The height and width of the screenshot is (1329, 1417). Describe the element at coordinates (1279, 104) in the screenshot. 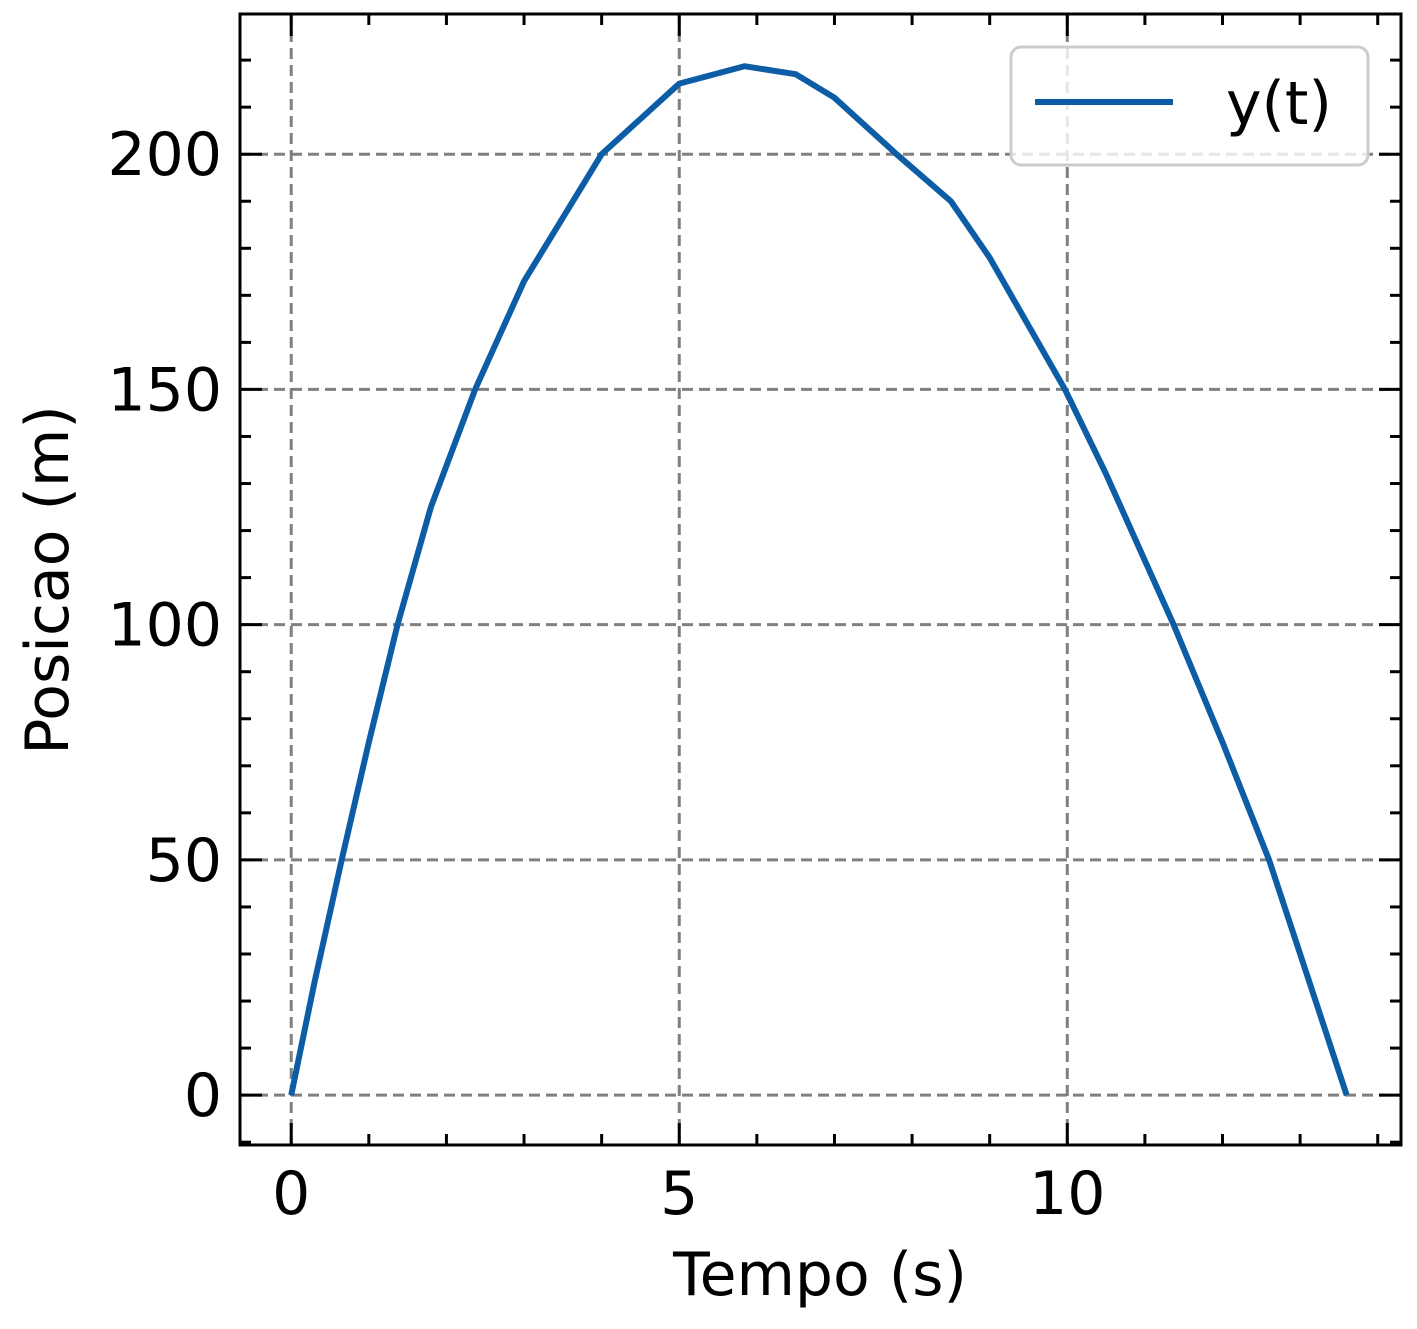

I see `legend-label: y(t)` at that location.